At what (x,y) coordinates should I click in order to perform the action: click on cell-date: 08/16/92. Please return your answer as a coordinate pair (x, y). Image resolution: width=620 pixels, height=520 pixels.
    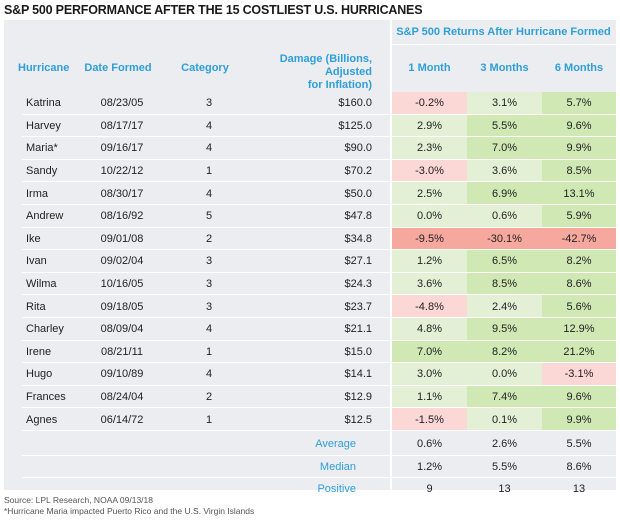
    Looking at the image, I should click on (122, 216).